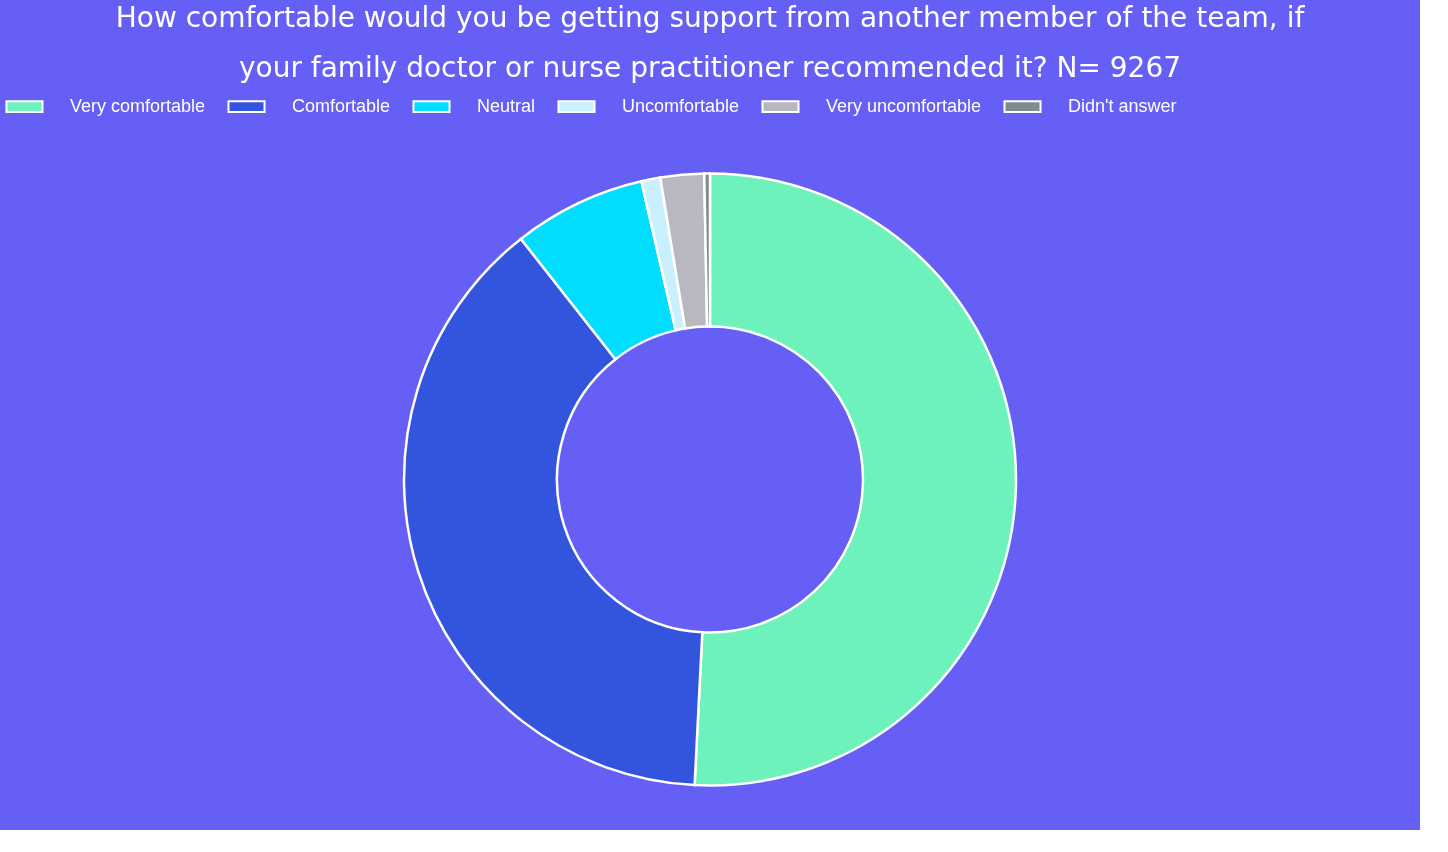  What do you see at coordinates (904, 105) in the screenshot?
I see `legend-label: Very uncomfortable` at bounding box center [904, 105].